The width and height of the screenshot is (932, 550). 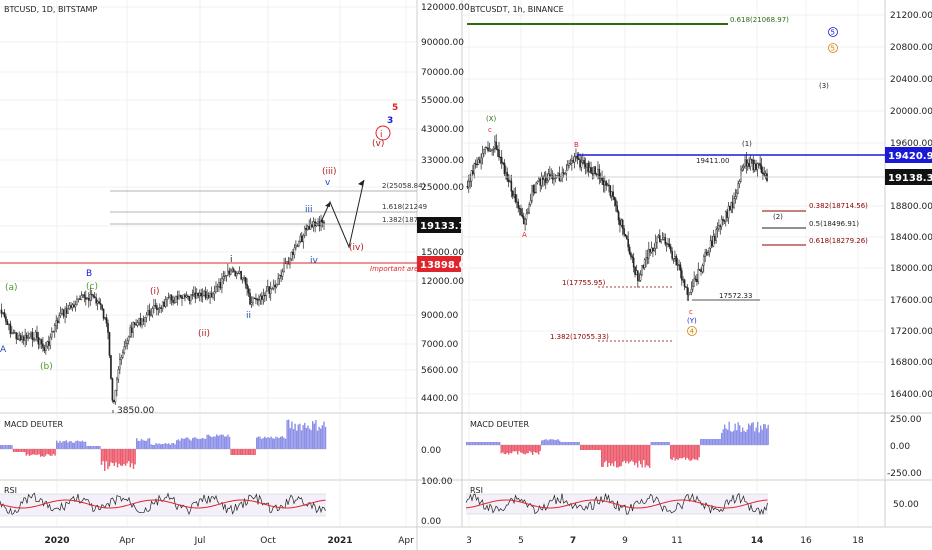 What do you see at coordinates (757, 541) in the screenshot?
I see `right-x-tick: 14` at bounding box center [757, 541].